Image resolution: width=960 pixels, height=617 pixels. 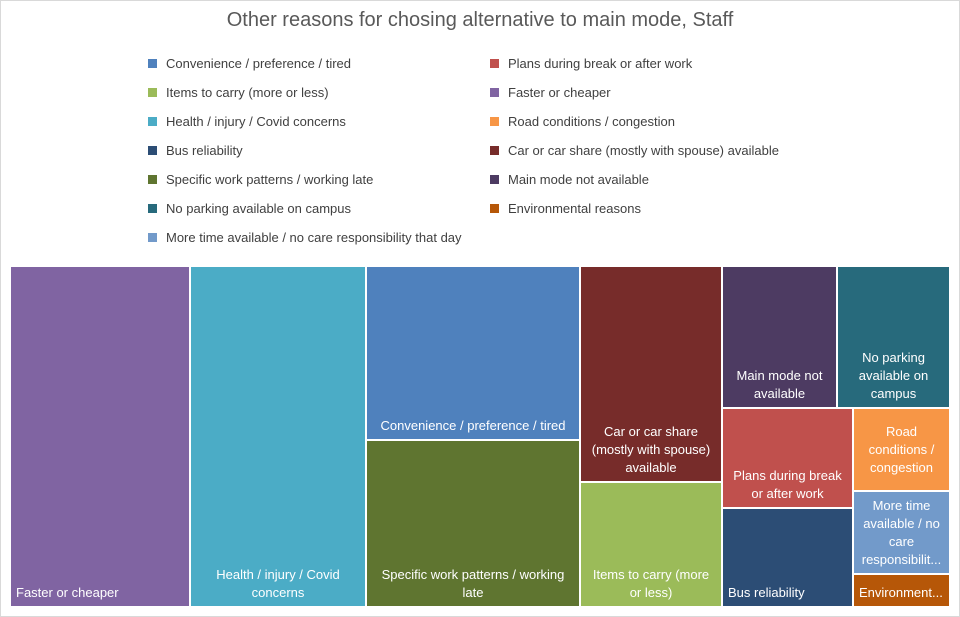 What do you see at coordinates (779, 384) in the screenshot?
I see `tile-label: Main mode not available` at bounding box center [779, 384].